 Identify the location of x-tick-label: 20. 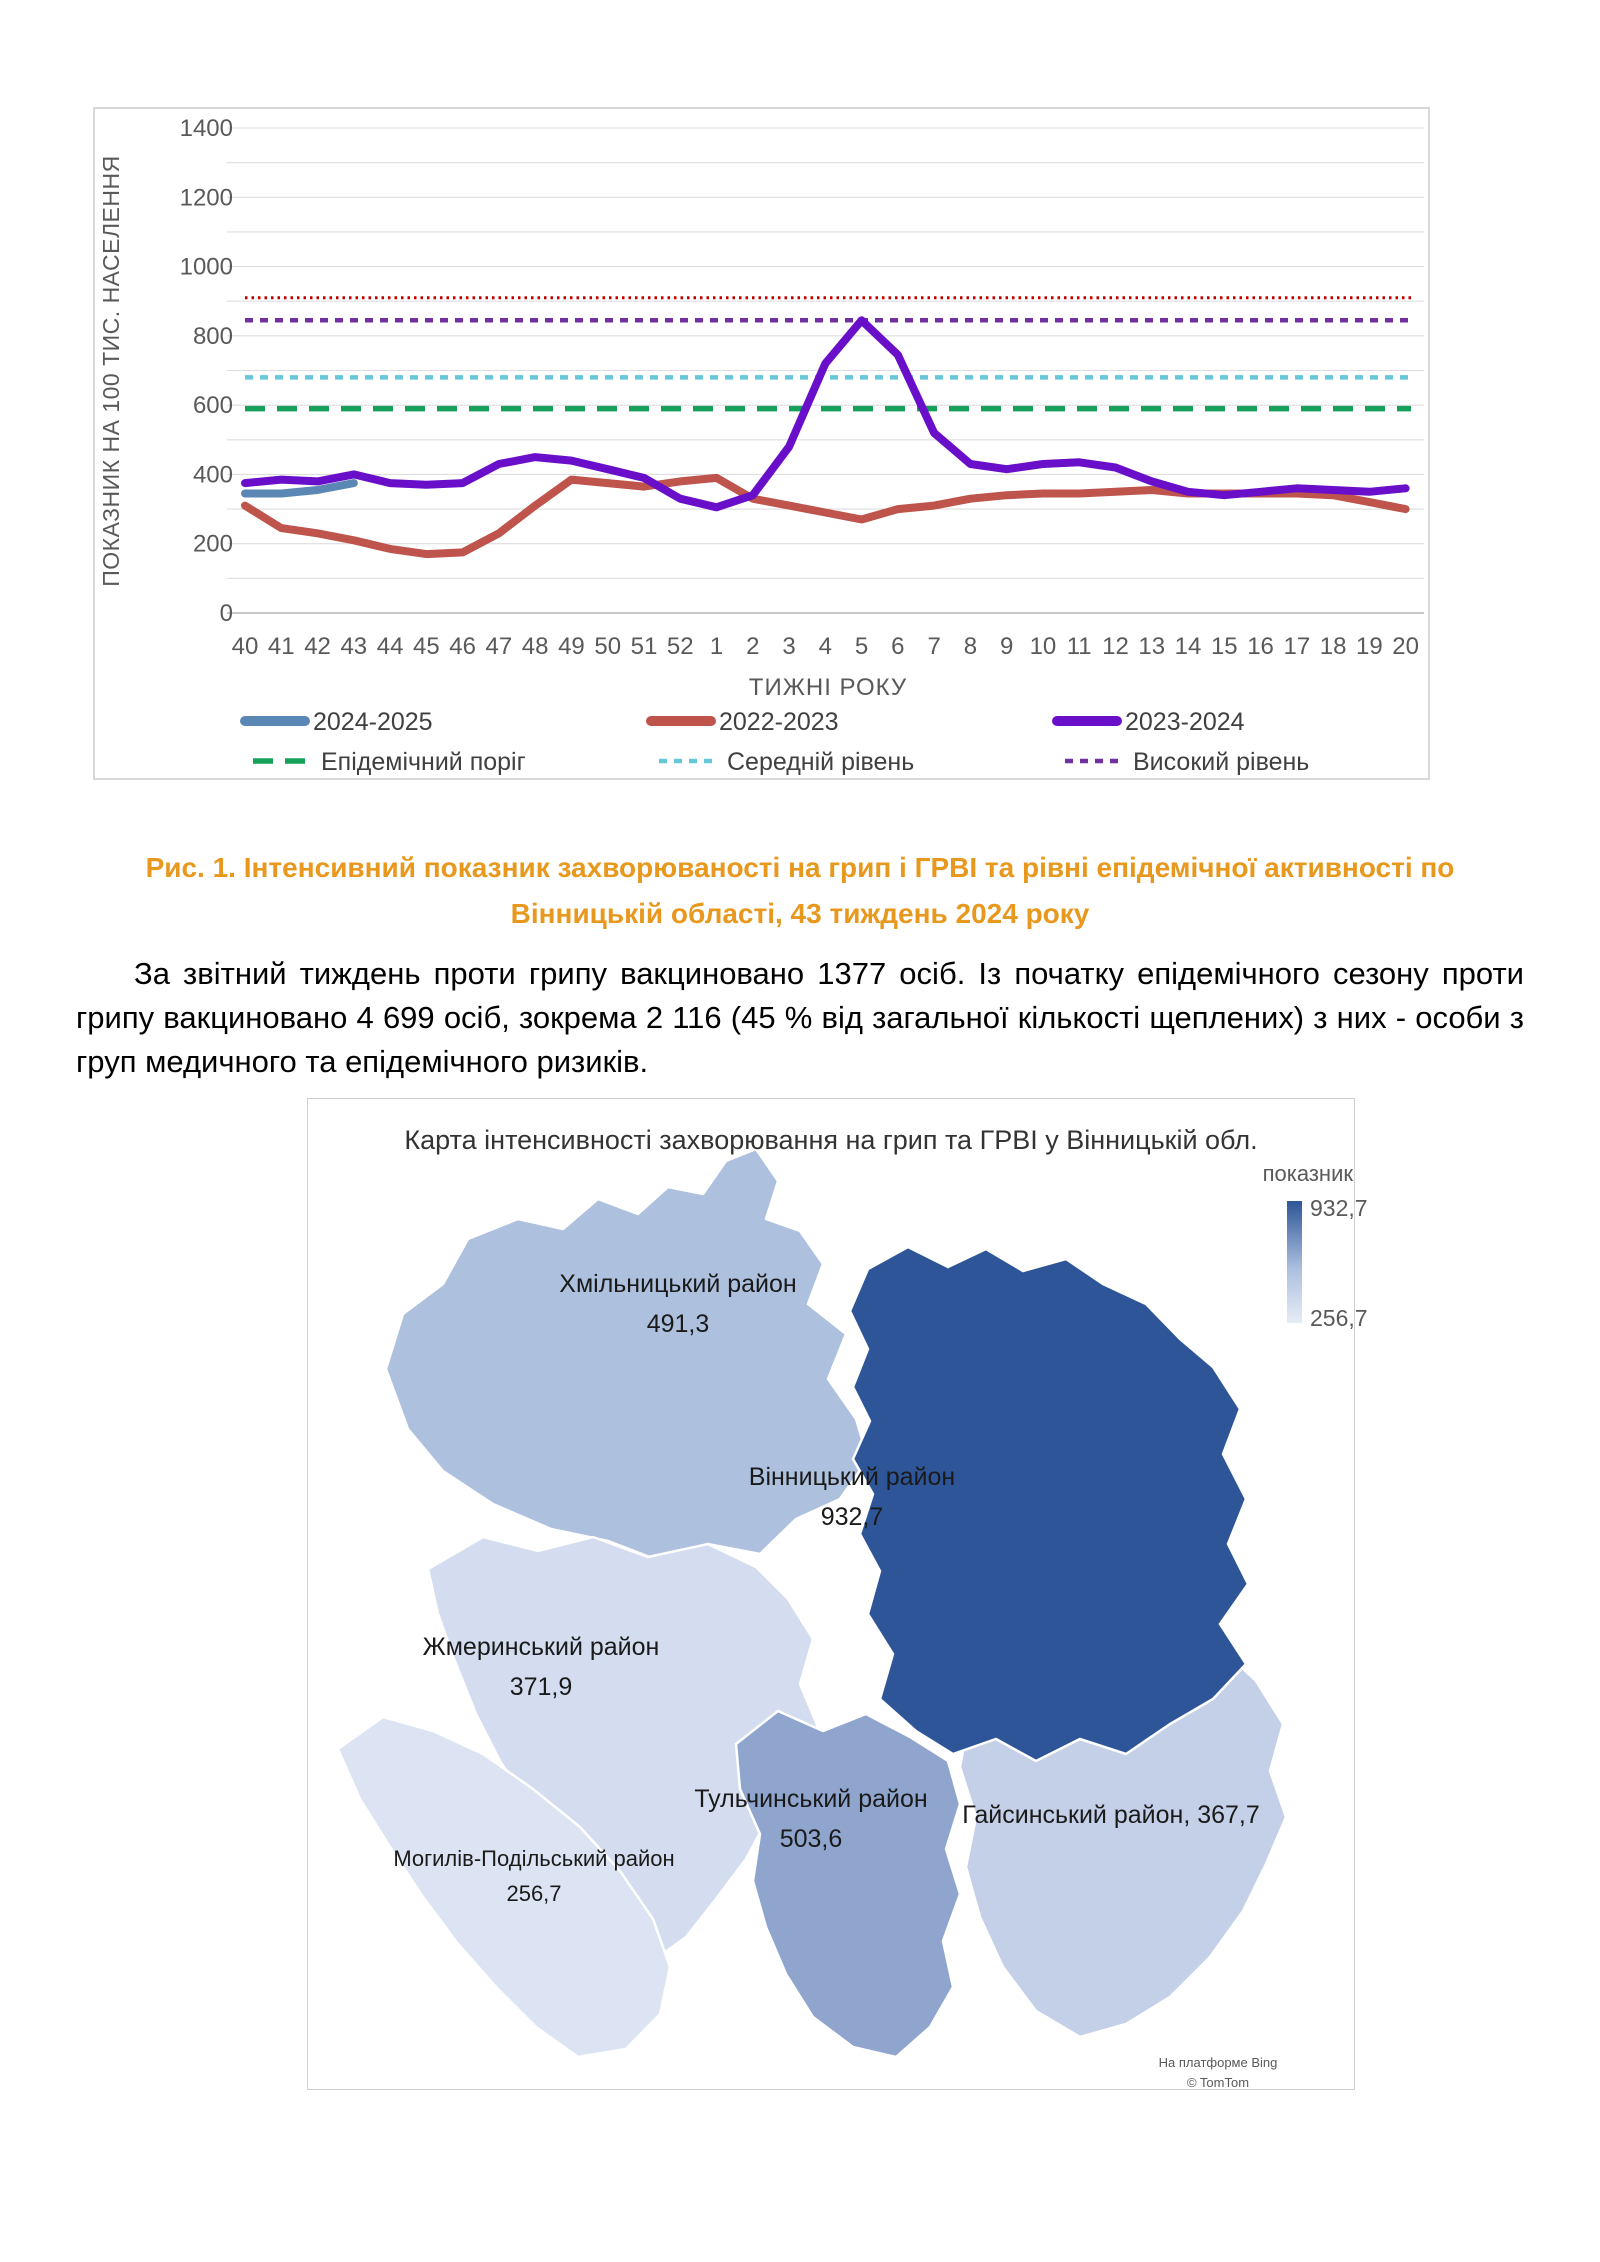
(1405, 646).